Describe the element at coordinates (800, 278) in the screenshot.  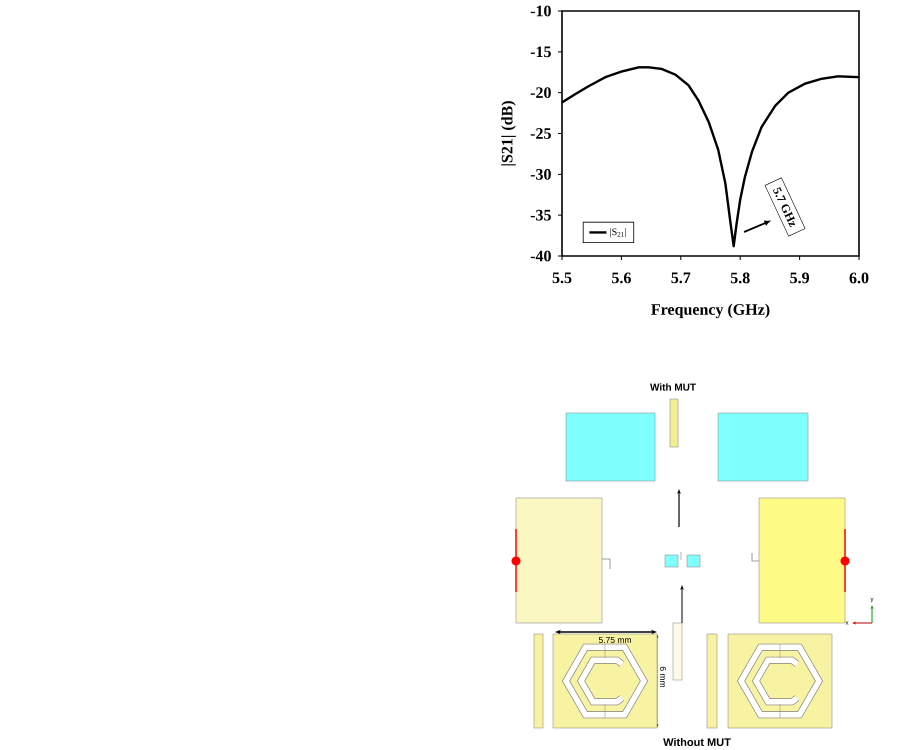
I see `x-tick-label: 5.9` at that location.